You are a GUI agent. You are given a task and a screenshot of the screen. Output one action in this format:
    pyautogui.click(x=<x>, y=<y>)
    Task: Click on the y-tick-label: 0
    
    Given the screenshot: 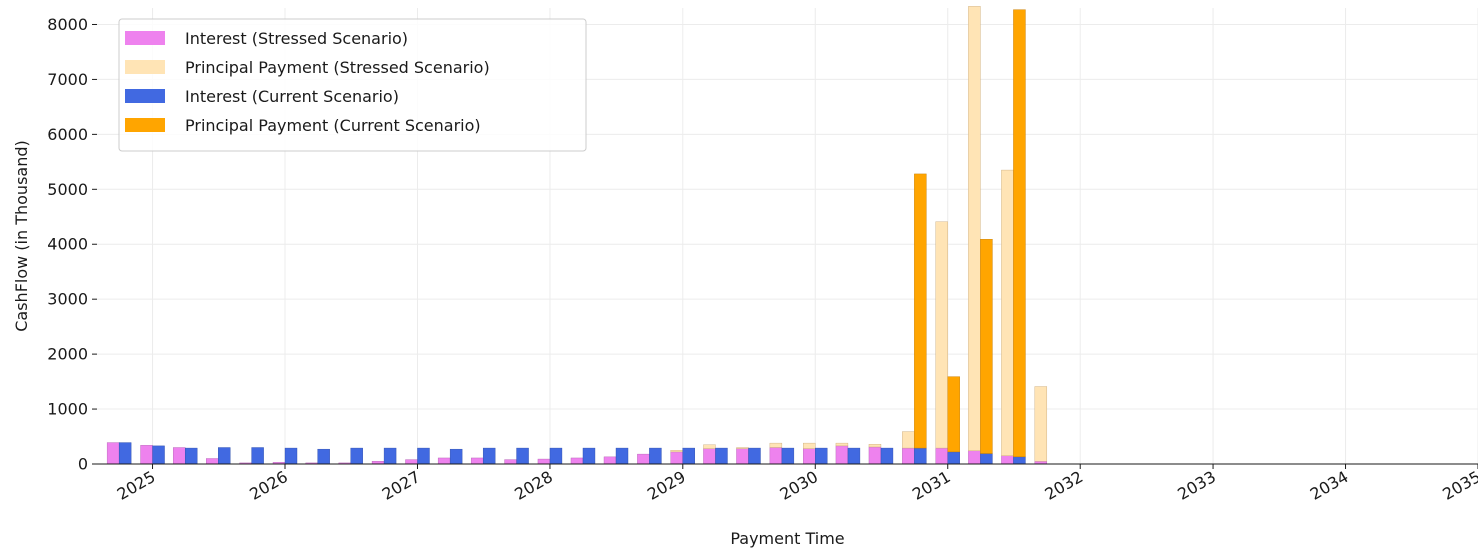 What is the action you would take?
    pyautogui.click(x=83, y=464)
    